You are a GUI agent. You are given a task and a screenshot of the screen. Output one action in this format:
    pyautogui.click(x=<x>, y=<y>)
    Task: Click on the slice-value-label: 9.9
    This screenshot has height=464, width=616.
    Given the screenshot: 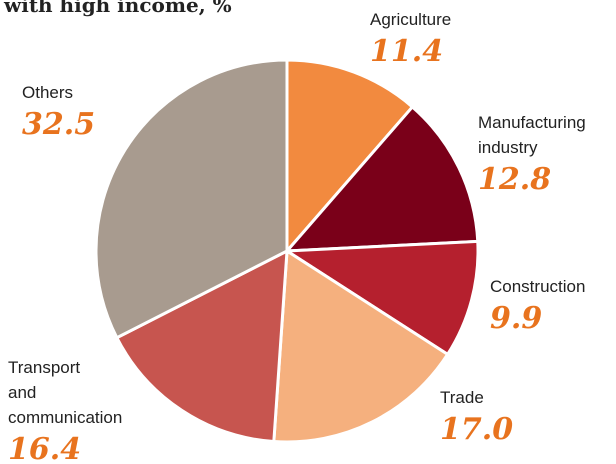 What is the action you would take?
    pyautogui.click(x=516, y=318)
    